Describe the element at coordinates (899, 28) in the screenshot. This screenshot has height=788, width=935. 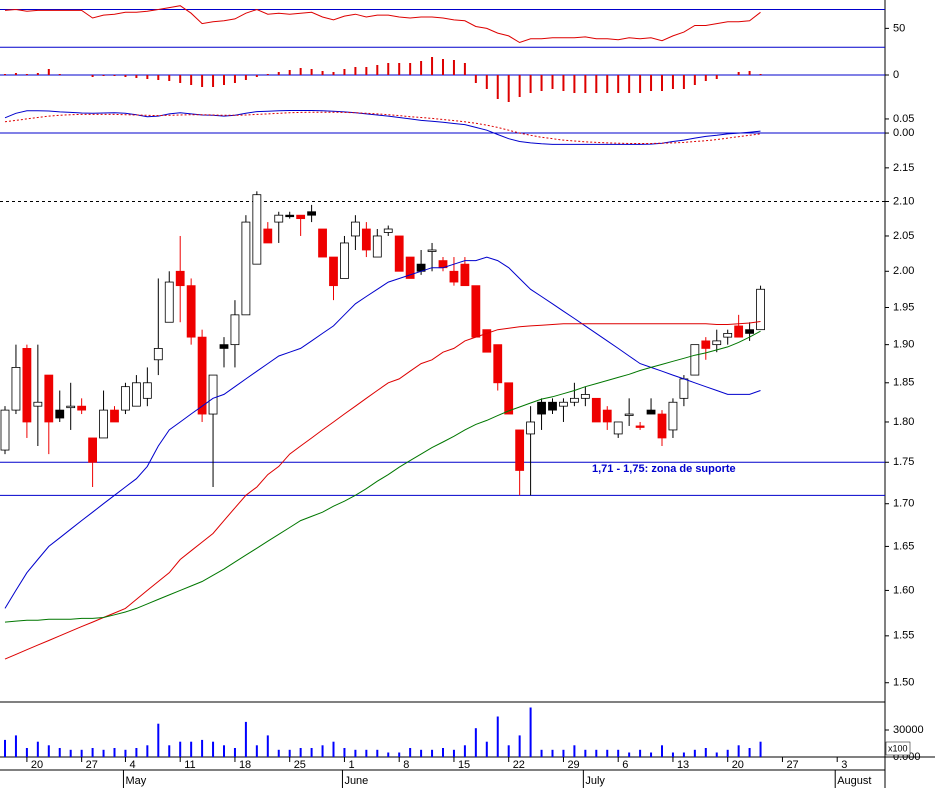
I see `y-tick-label: 50` at that location.